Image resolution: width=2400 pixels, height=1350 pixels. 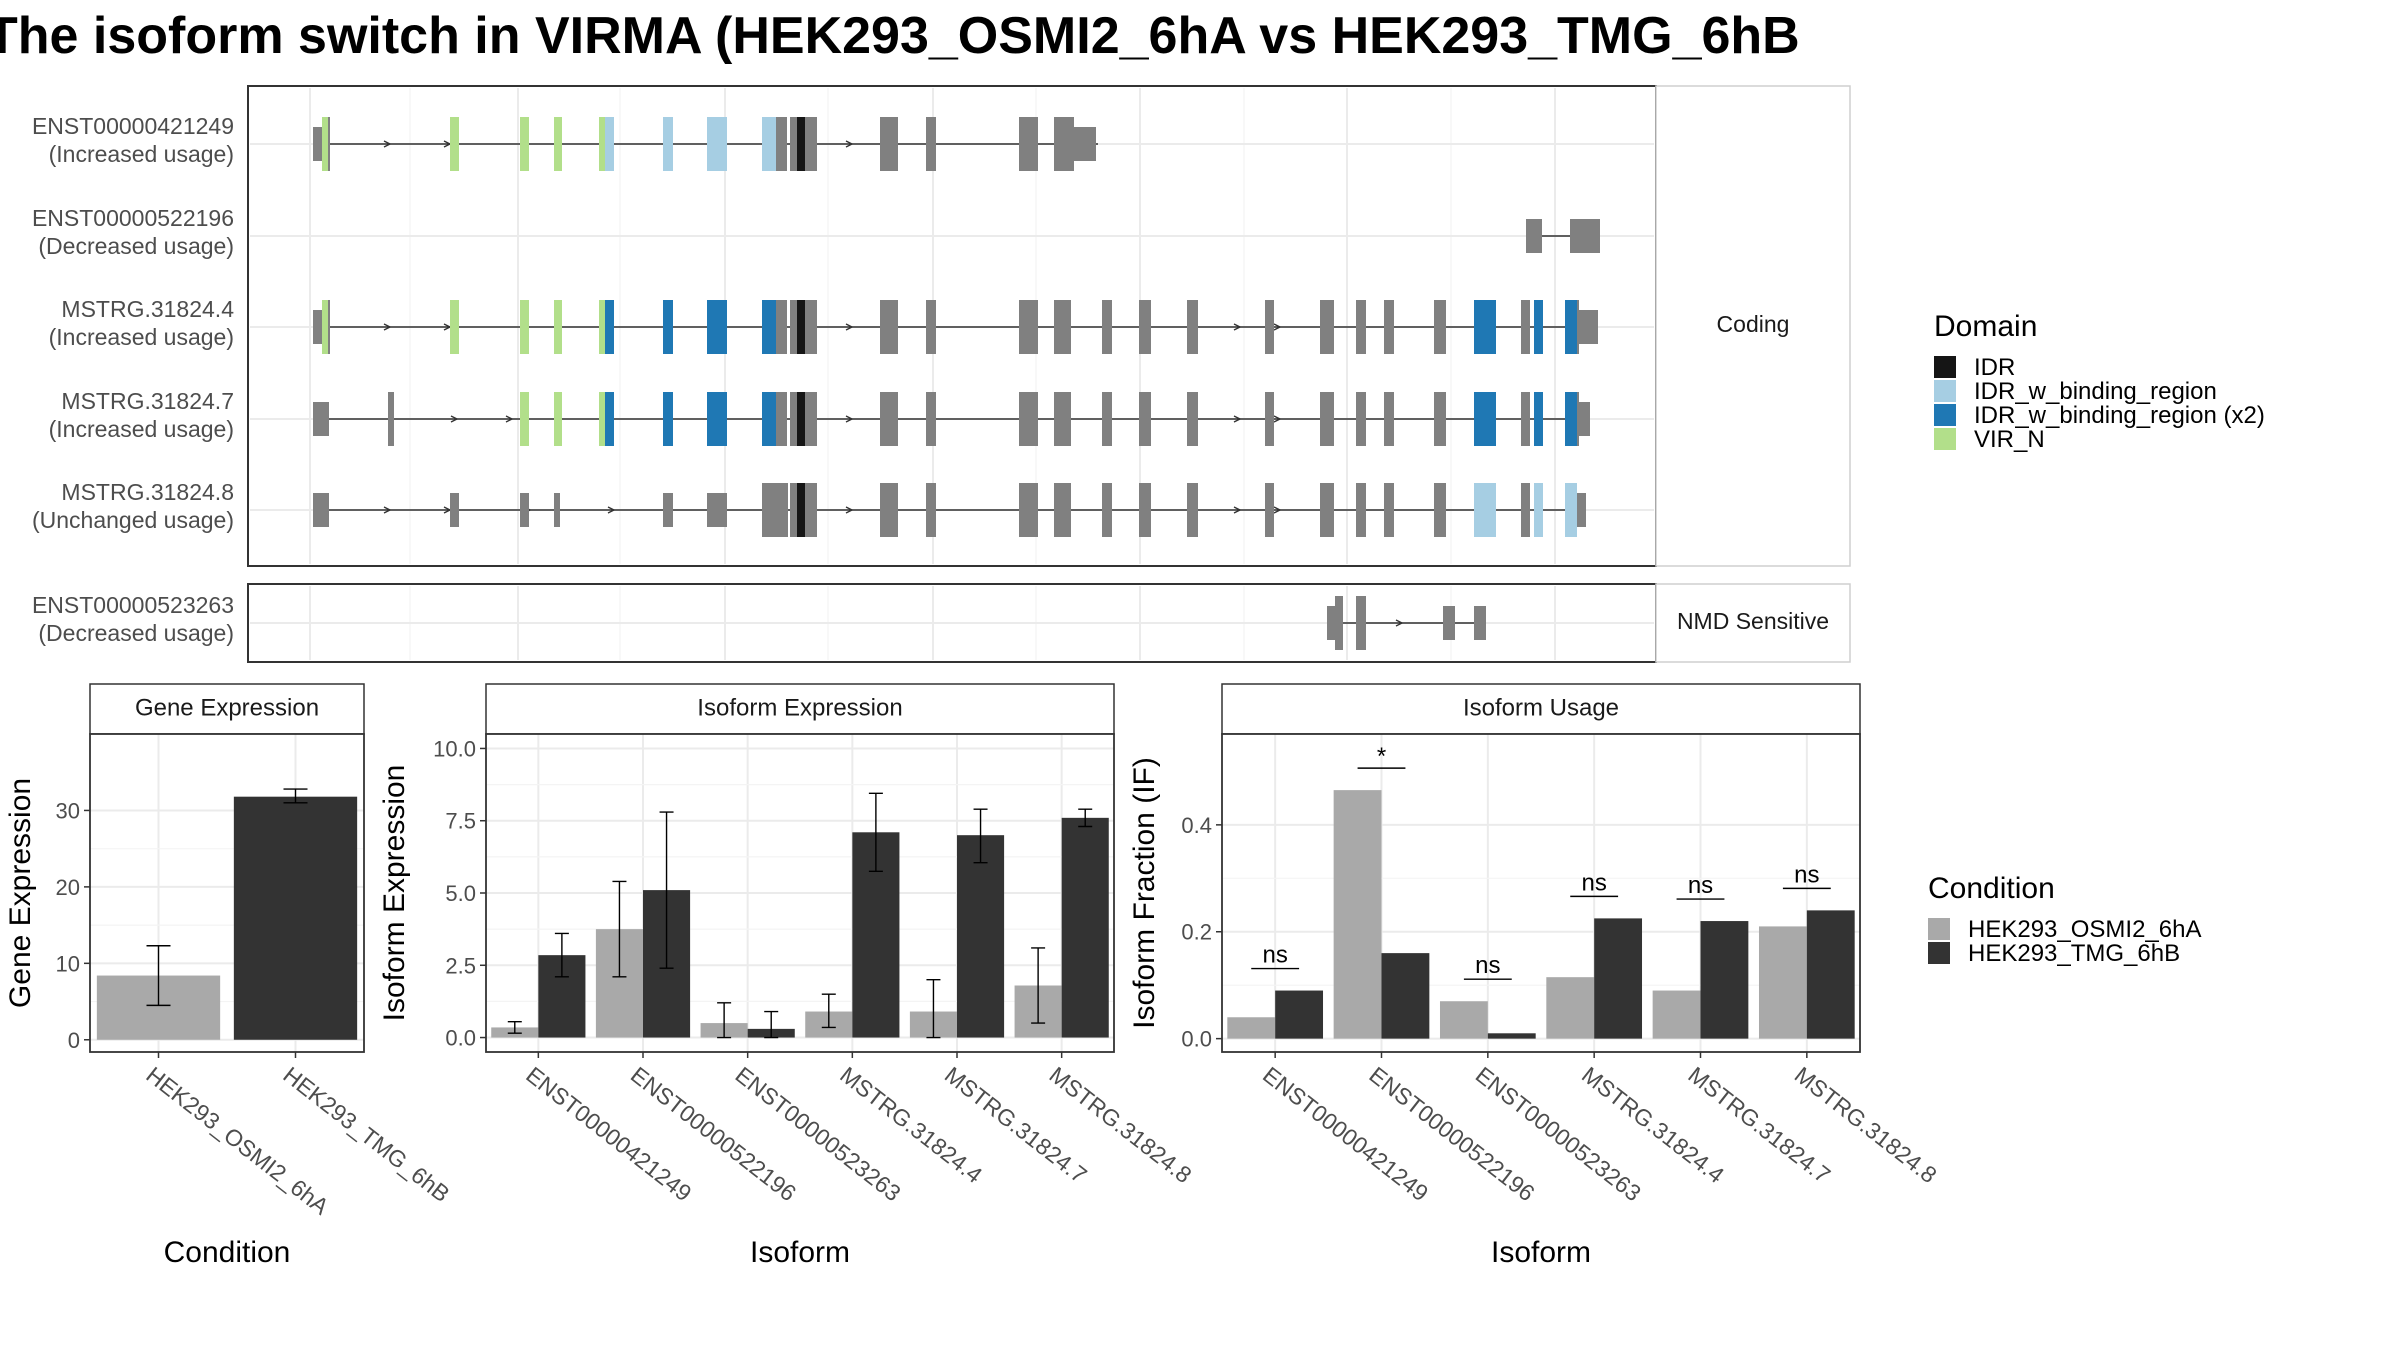 I want to click on isoform-track-ENST00000522196, so click(x=1563, y=236).